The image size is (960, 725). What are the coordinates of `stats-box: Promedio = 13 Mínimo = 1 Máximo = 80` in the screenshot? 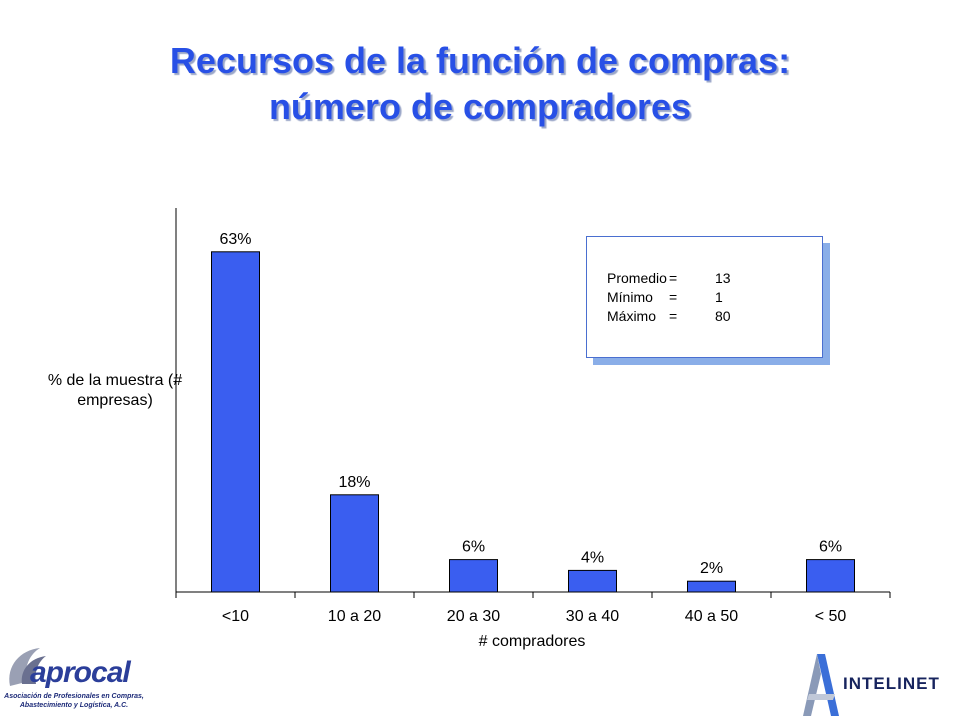 It's located at (704, 297).